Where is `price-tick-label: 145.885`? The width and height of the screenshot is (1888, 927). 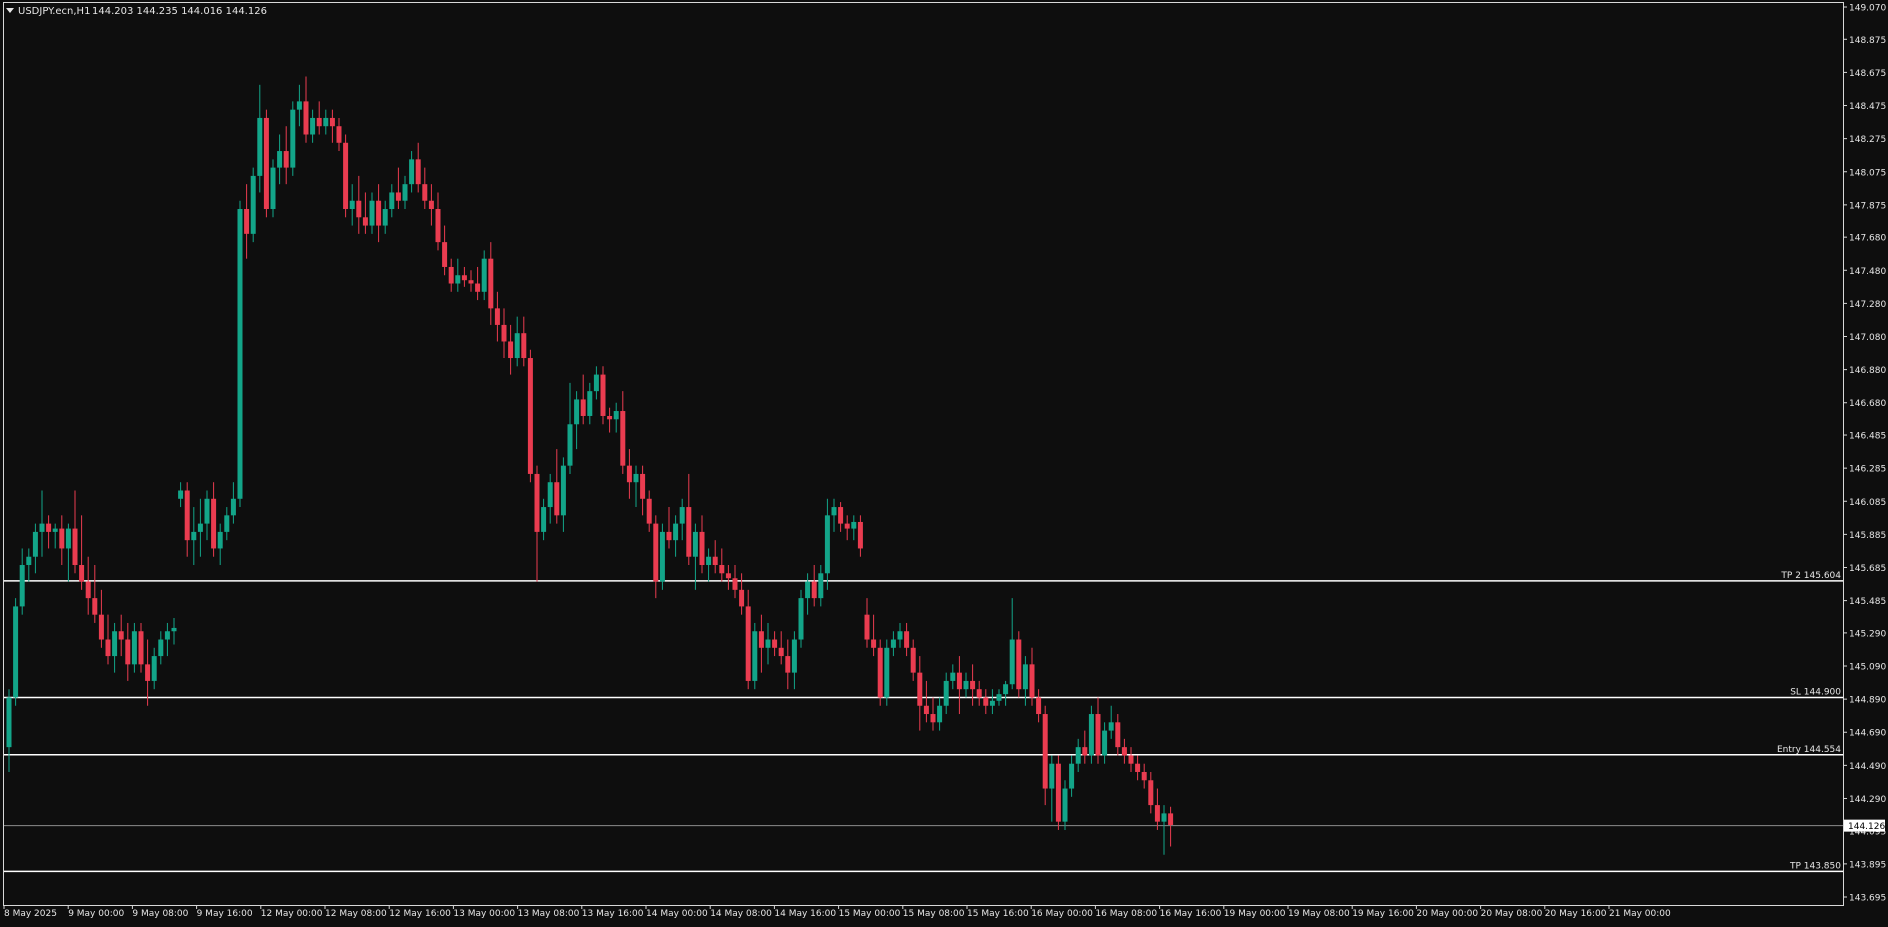
price-tick-label: 145.885 is located at coordinates (1867, 536).